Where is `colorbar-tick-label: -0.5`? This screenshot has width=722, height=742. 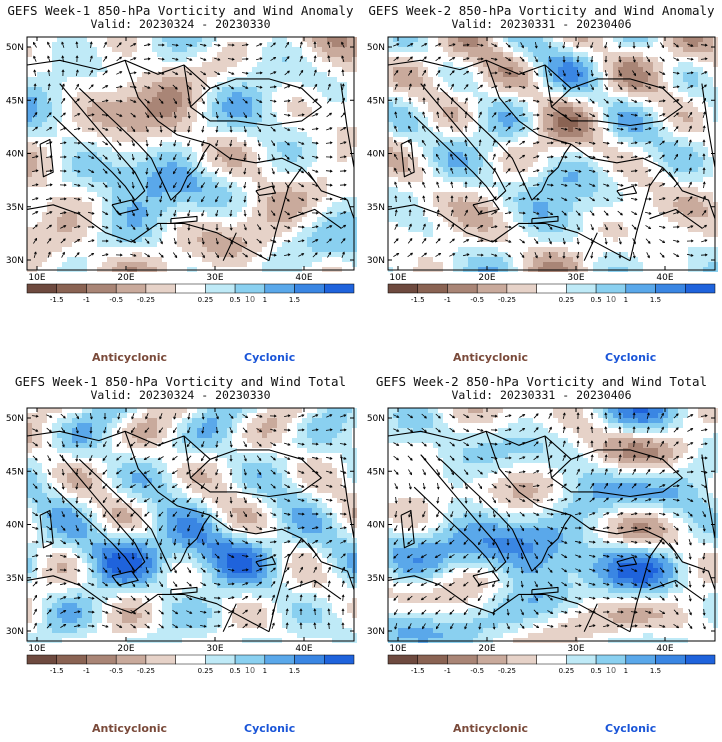
colorbar-tick-label: -0.5 is located at coordinates (116, 671).